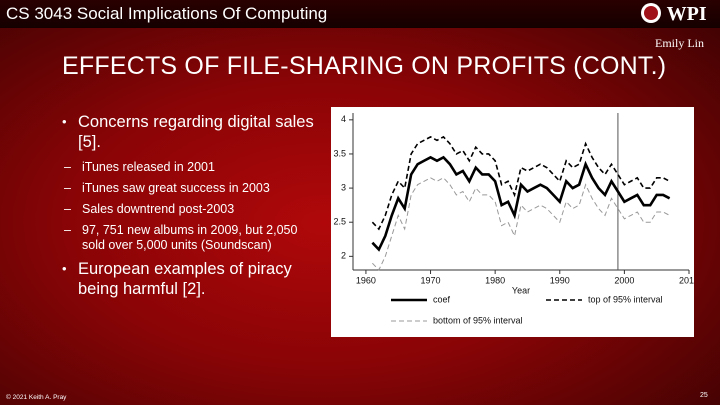  I want to click on x-tick-label: 1990, so click(560, 280).